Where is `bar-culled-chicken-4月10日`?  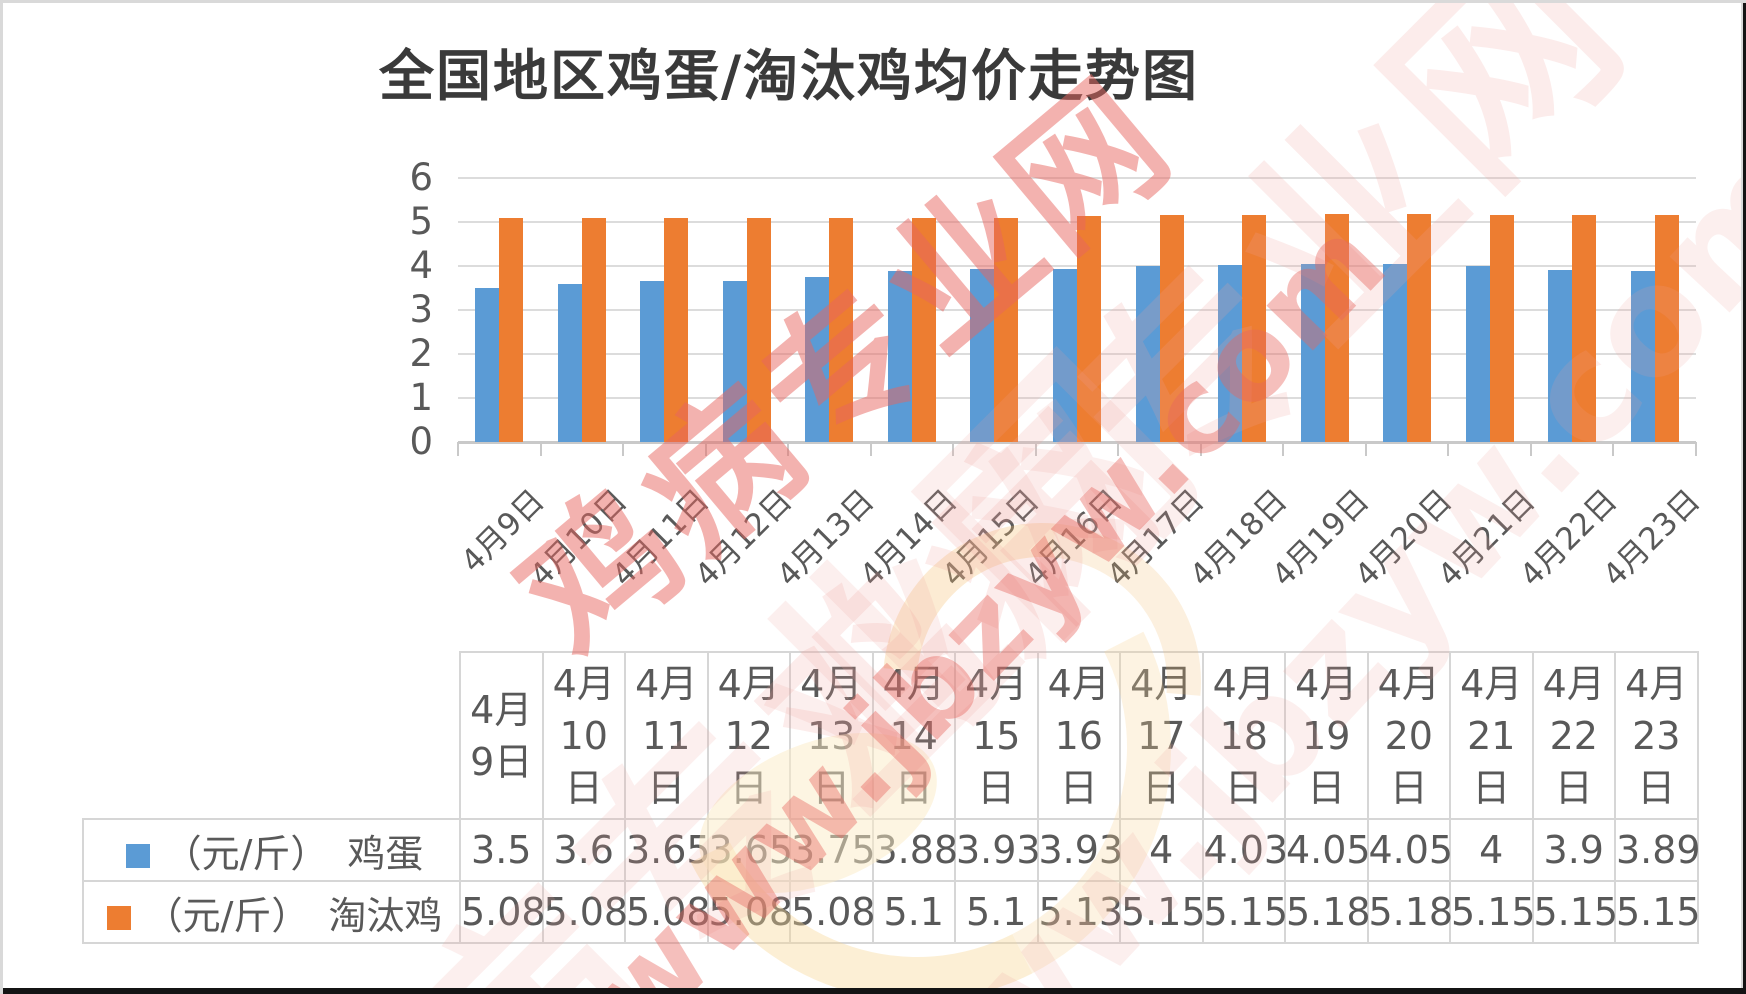 bar-culled-chicken-4月10日 is located at coordinates (593, 330).